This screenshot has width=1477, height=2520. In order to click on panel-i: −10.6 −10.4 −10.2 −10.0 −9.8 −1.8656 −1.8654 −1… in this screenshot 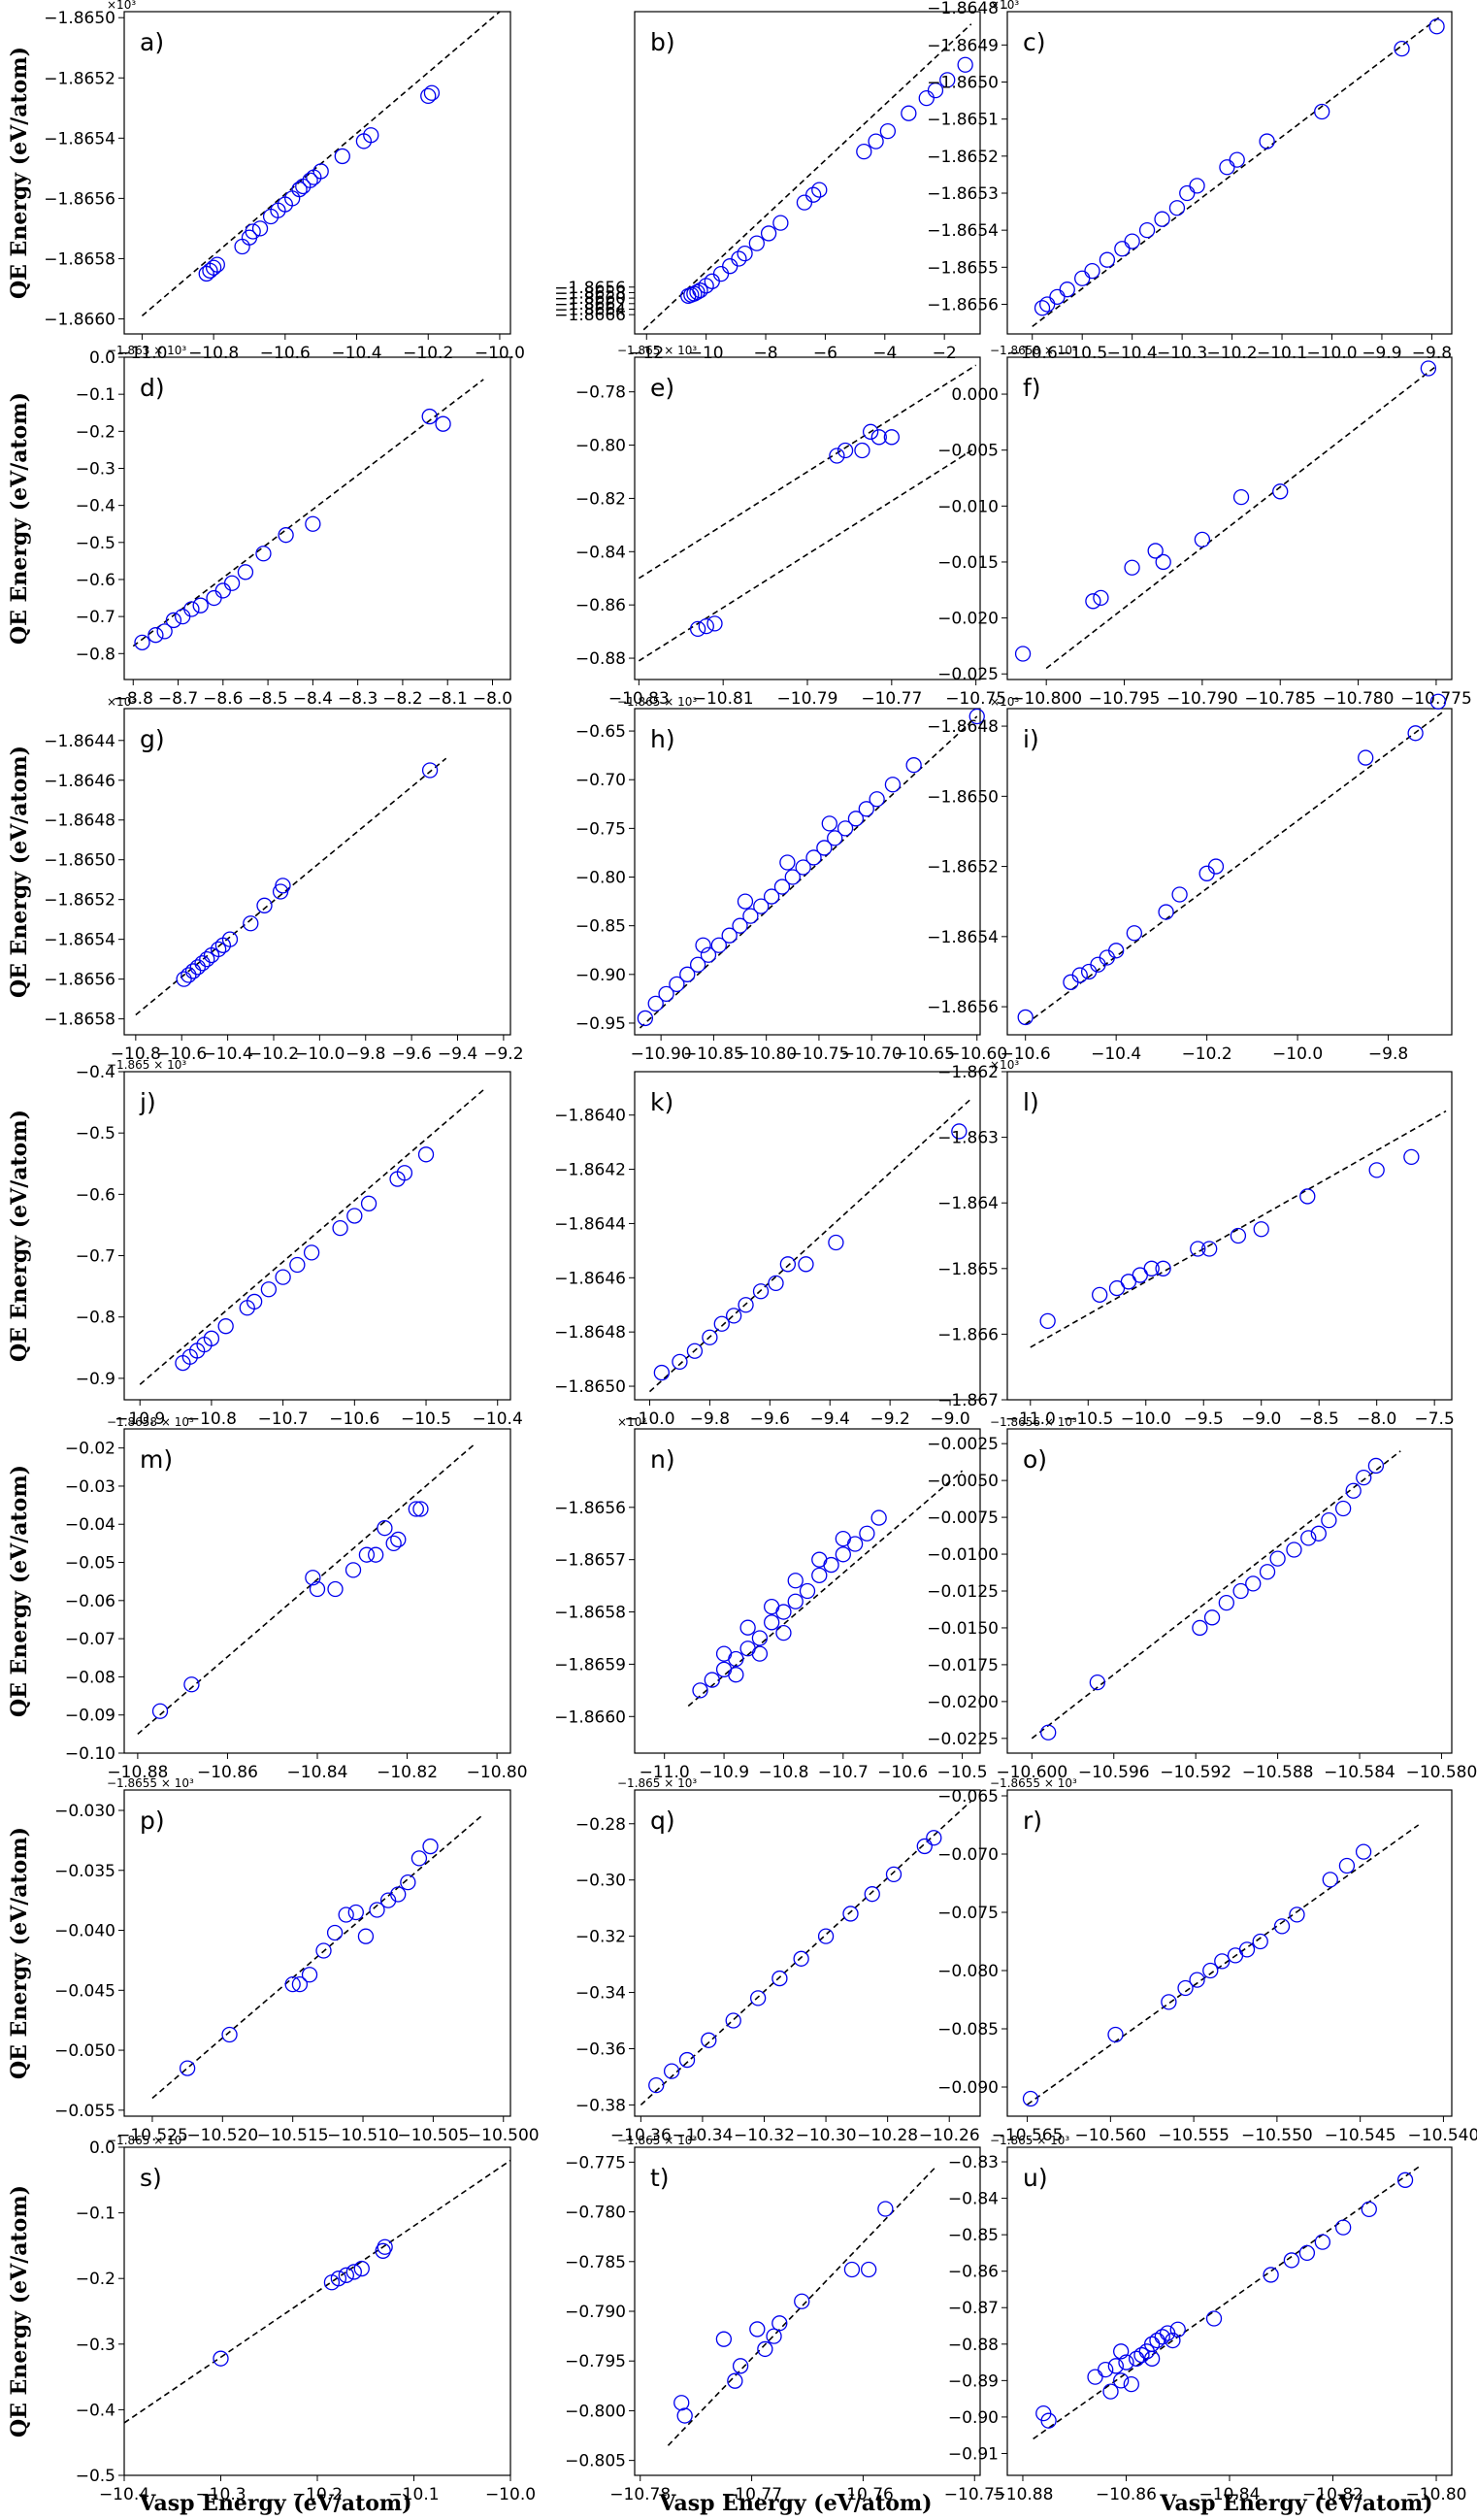, I will do `click(1190, 878)`.